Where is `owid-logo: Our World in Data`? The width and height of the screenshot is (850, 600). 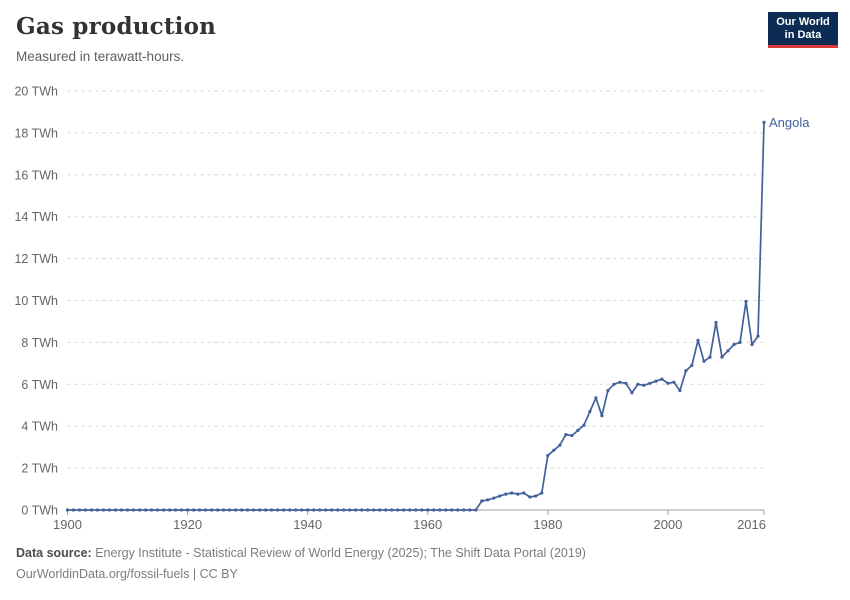
owid-logo: Our World in Data is located at coordinates (803, 30).